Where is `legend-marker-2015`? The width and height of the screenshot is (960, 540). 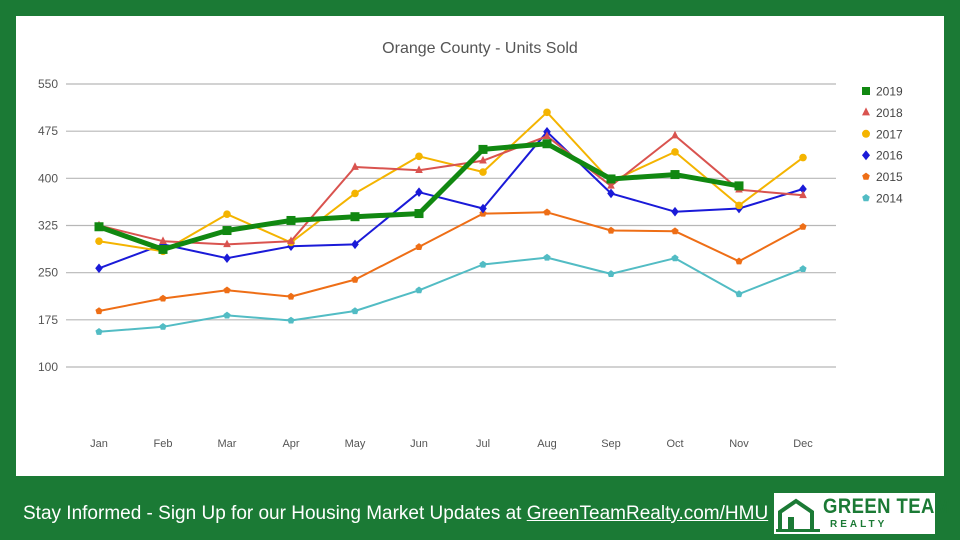 legend-marker-2015 is located at coordinates (866, 176).